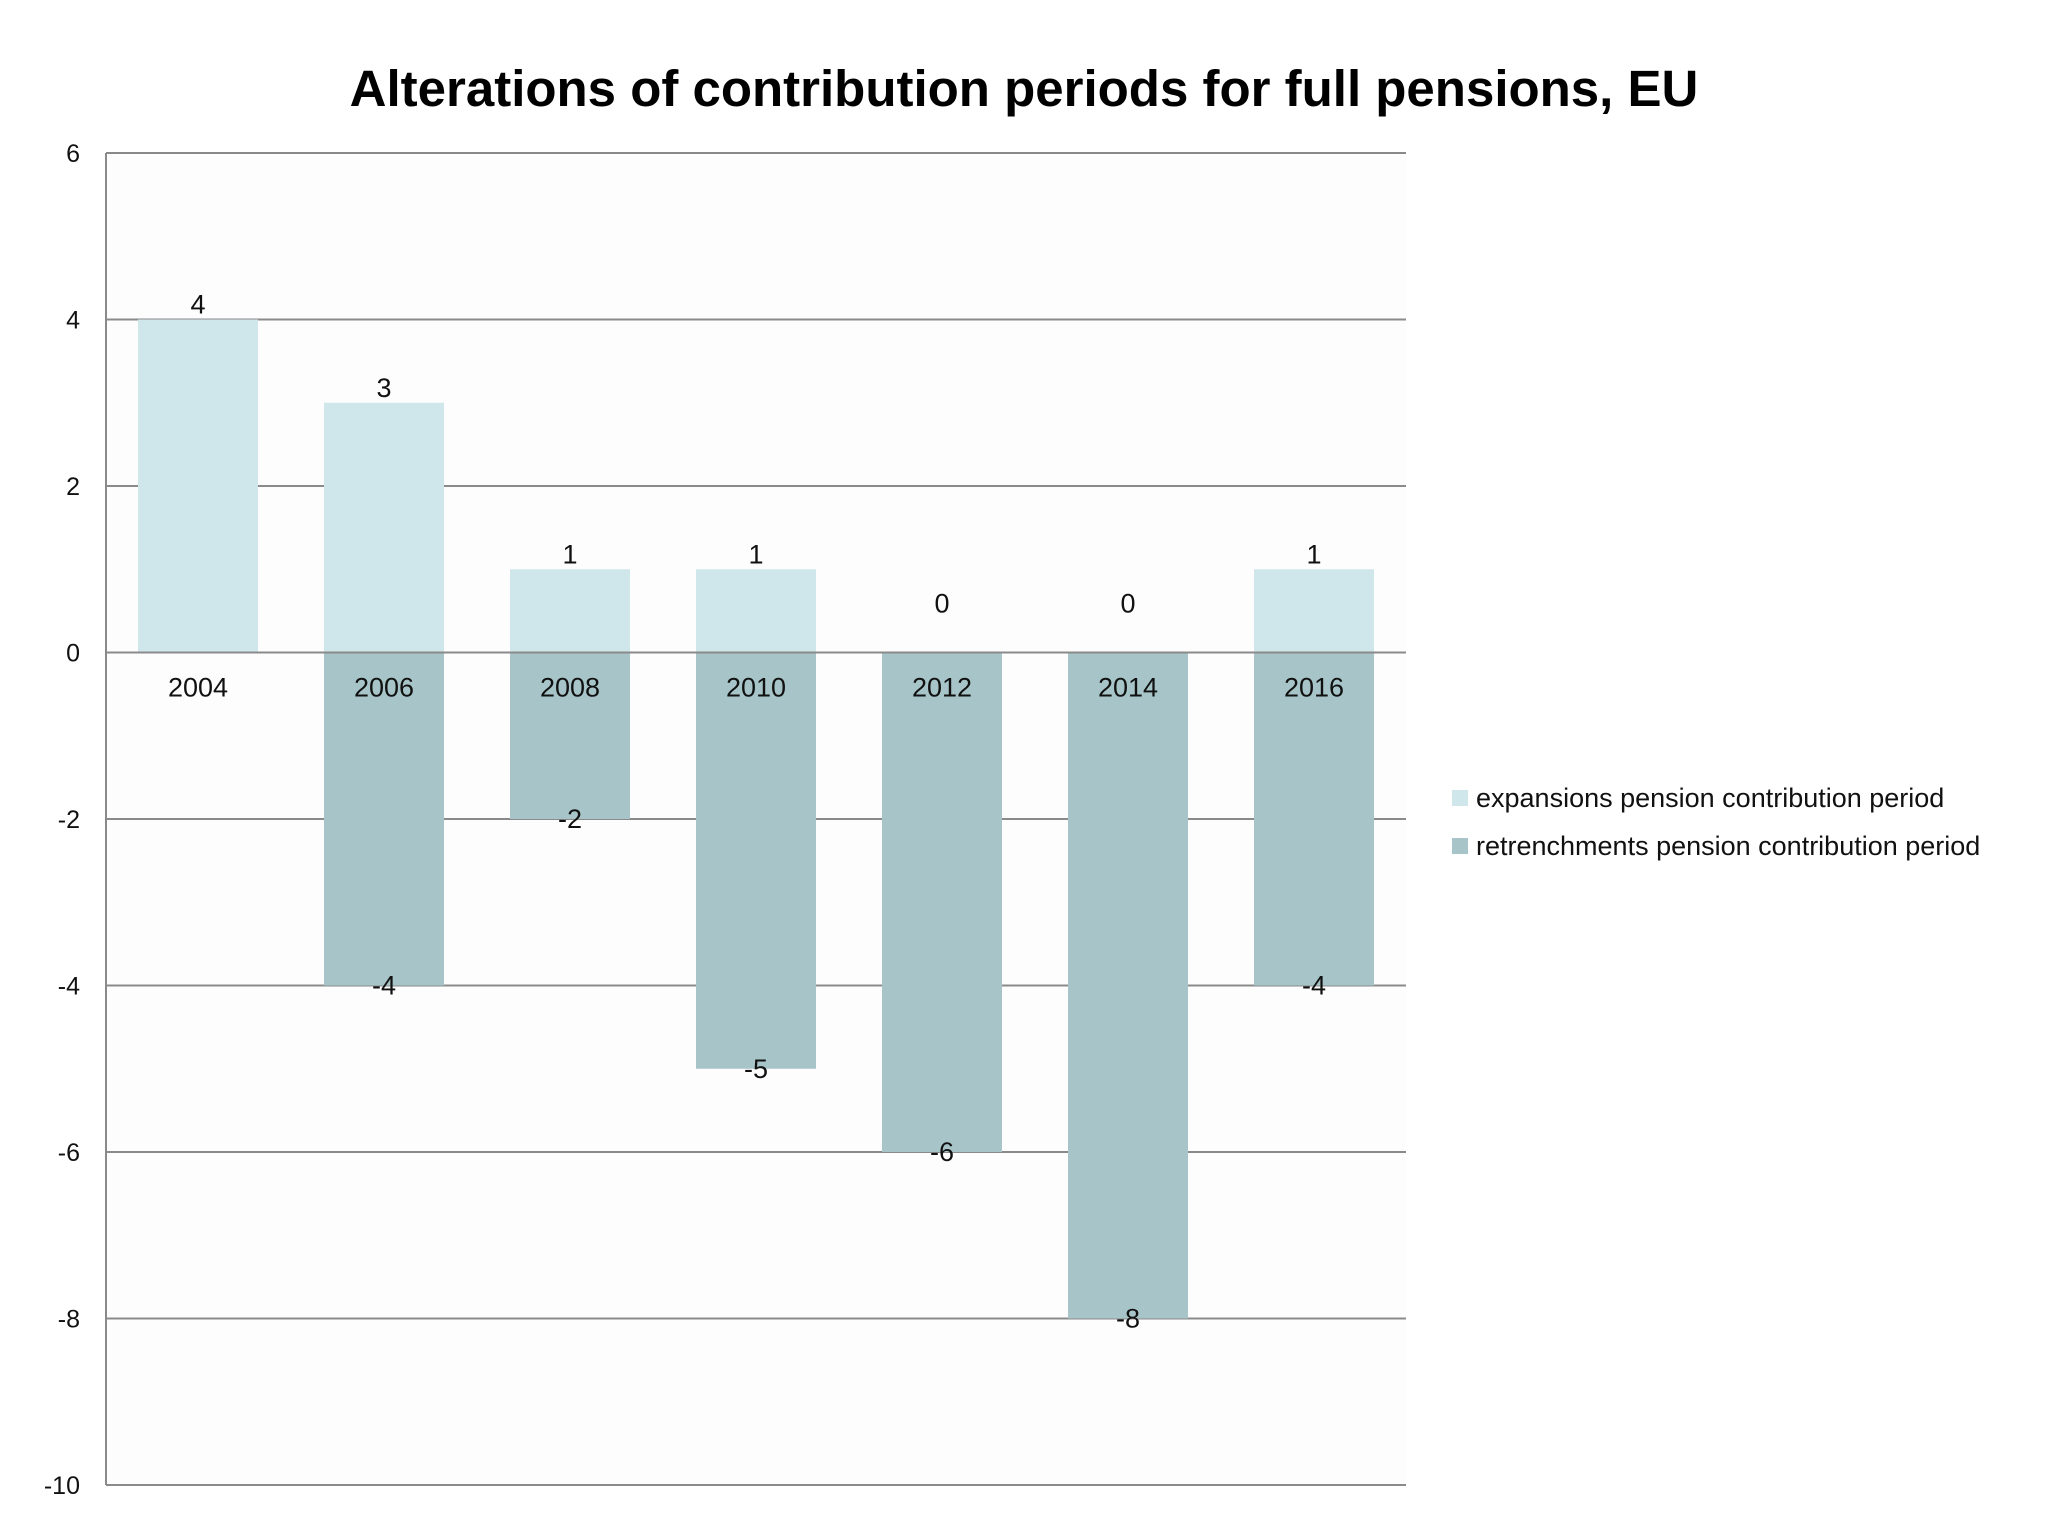 The width and height of the screenshot is (2048, 1536). What do you see at coordinates (384, 986) in the screenshot?
I see `data-label-retrenchments-2006: -4` at bounding box center [384, 986].